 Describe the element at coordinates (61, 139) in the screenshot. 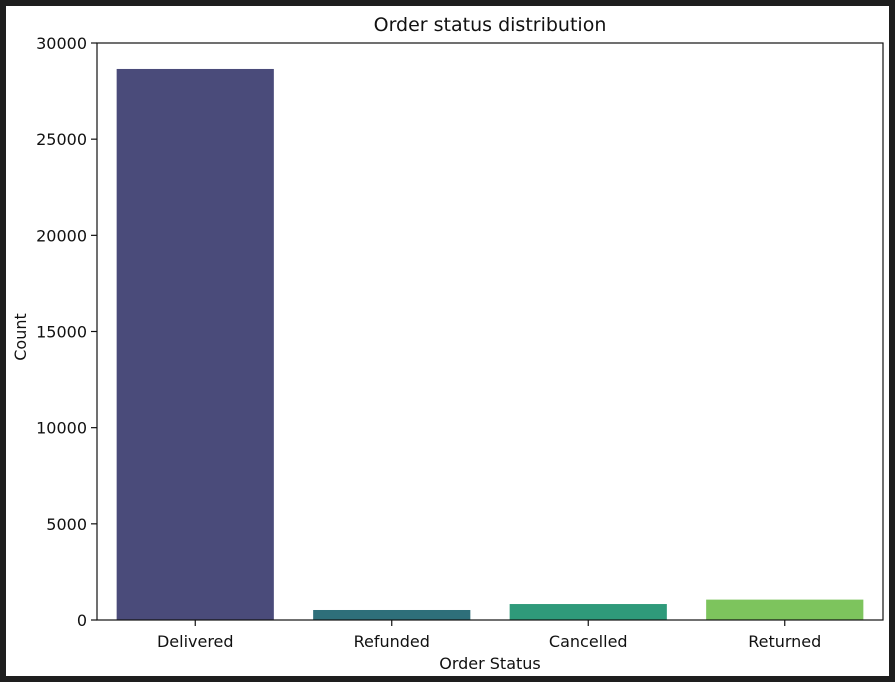

I see `y-tick-label: 25000` at that location.